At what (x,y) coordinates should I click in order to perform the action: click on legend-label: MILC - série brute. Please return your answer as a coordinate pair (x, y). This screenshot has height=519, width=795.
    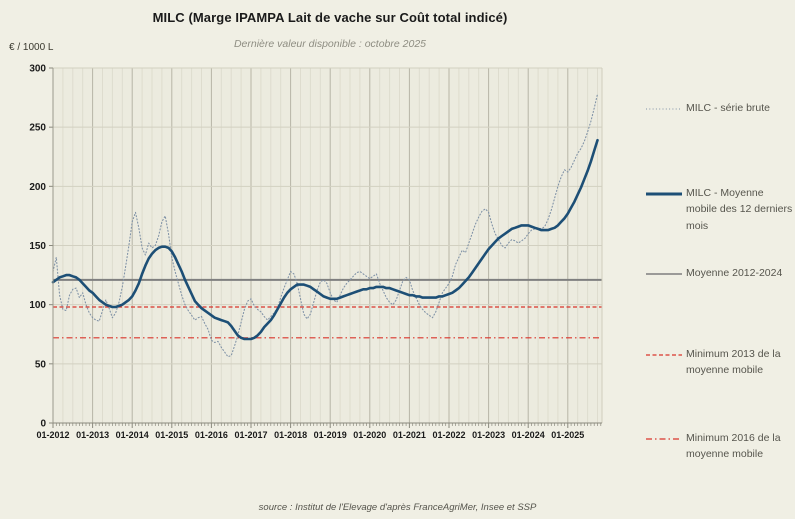
    Looking at the image, I should click on (728, 108).